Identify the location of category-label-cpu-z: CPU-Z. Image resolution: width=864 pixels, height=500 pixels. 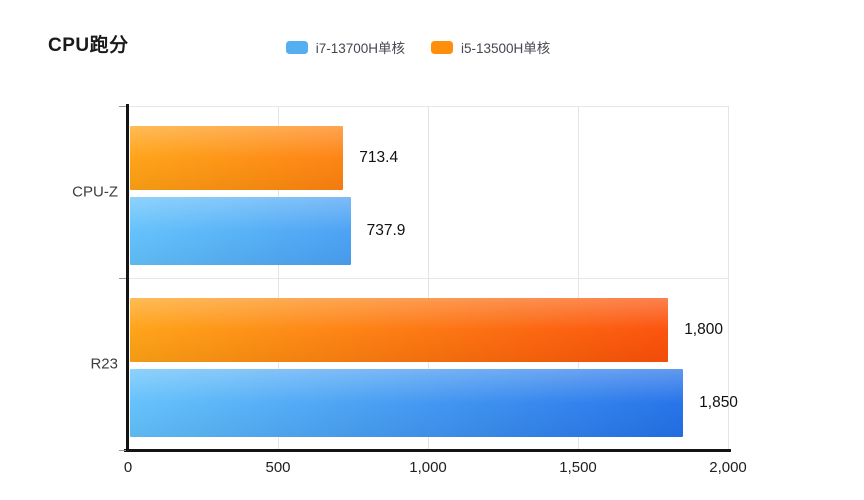
(95, 192).